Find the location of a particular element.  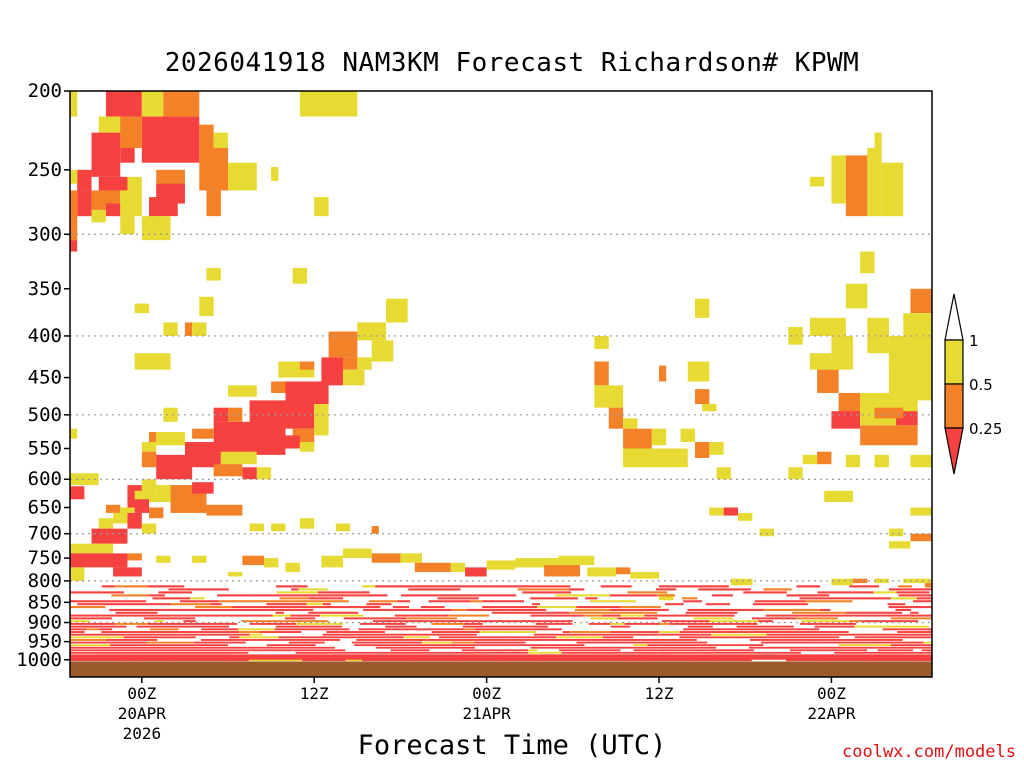

credit-link: coolwx.com/models is located at coordinates (929, 752).